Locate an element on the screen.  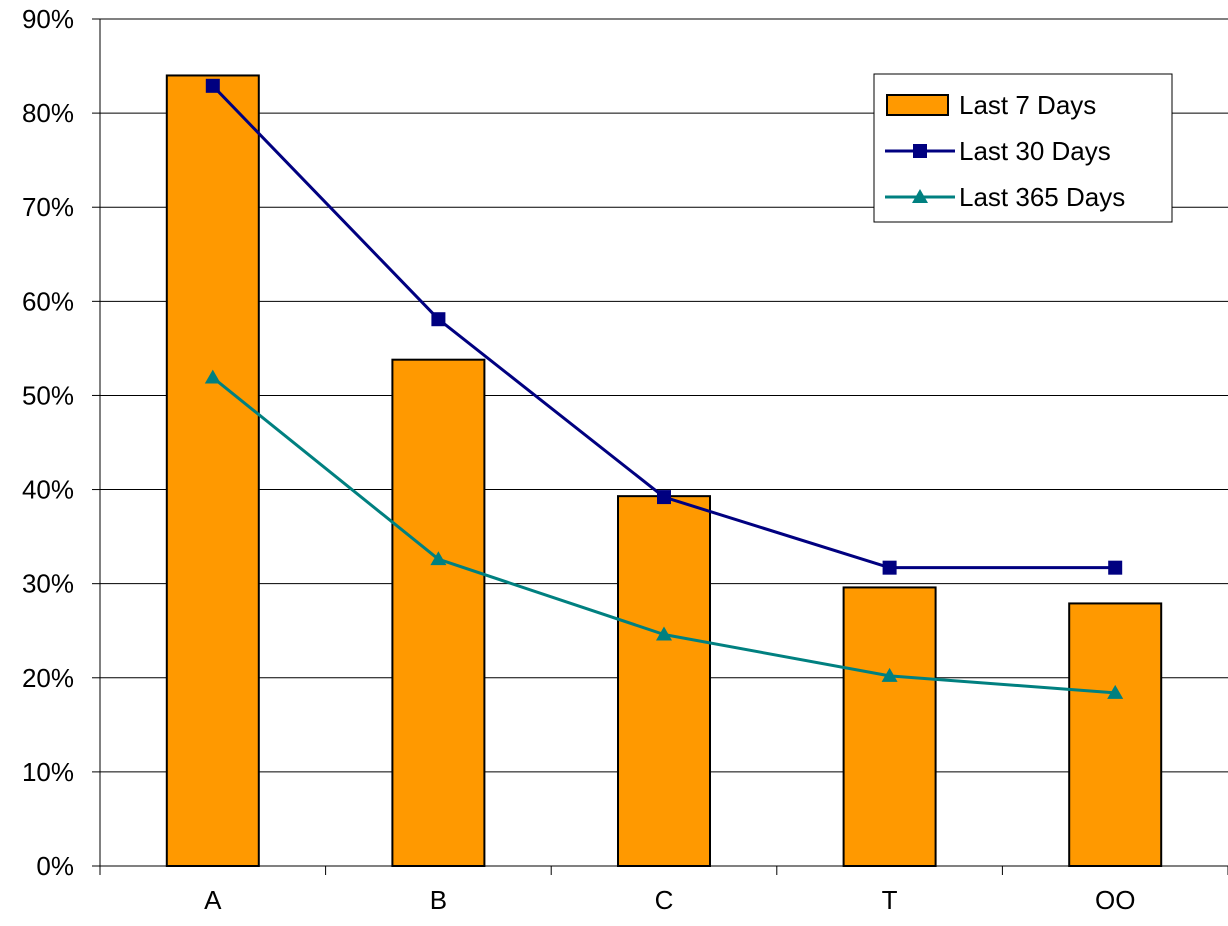
legend-label-last-7-days: Last 7 Days is located at coordinates (1027, 105).